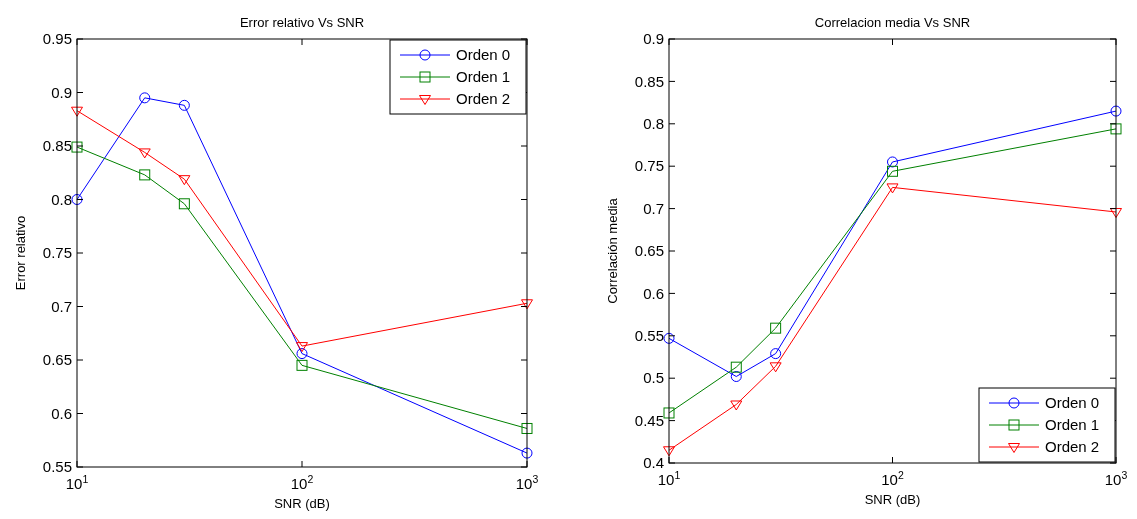 Image resolution: width=1137 pixels, height=519 pixels. What do you see at coordinates (653, 378) in the screenshot?
I see `y-tick-label: 0.5` at bounding box center [653, 378].